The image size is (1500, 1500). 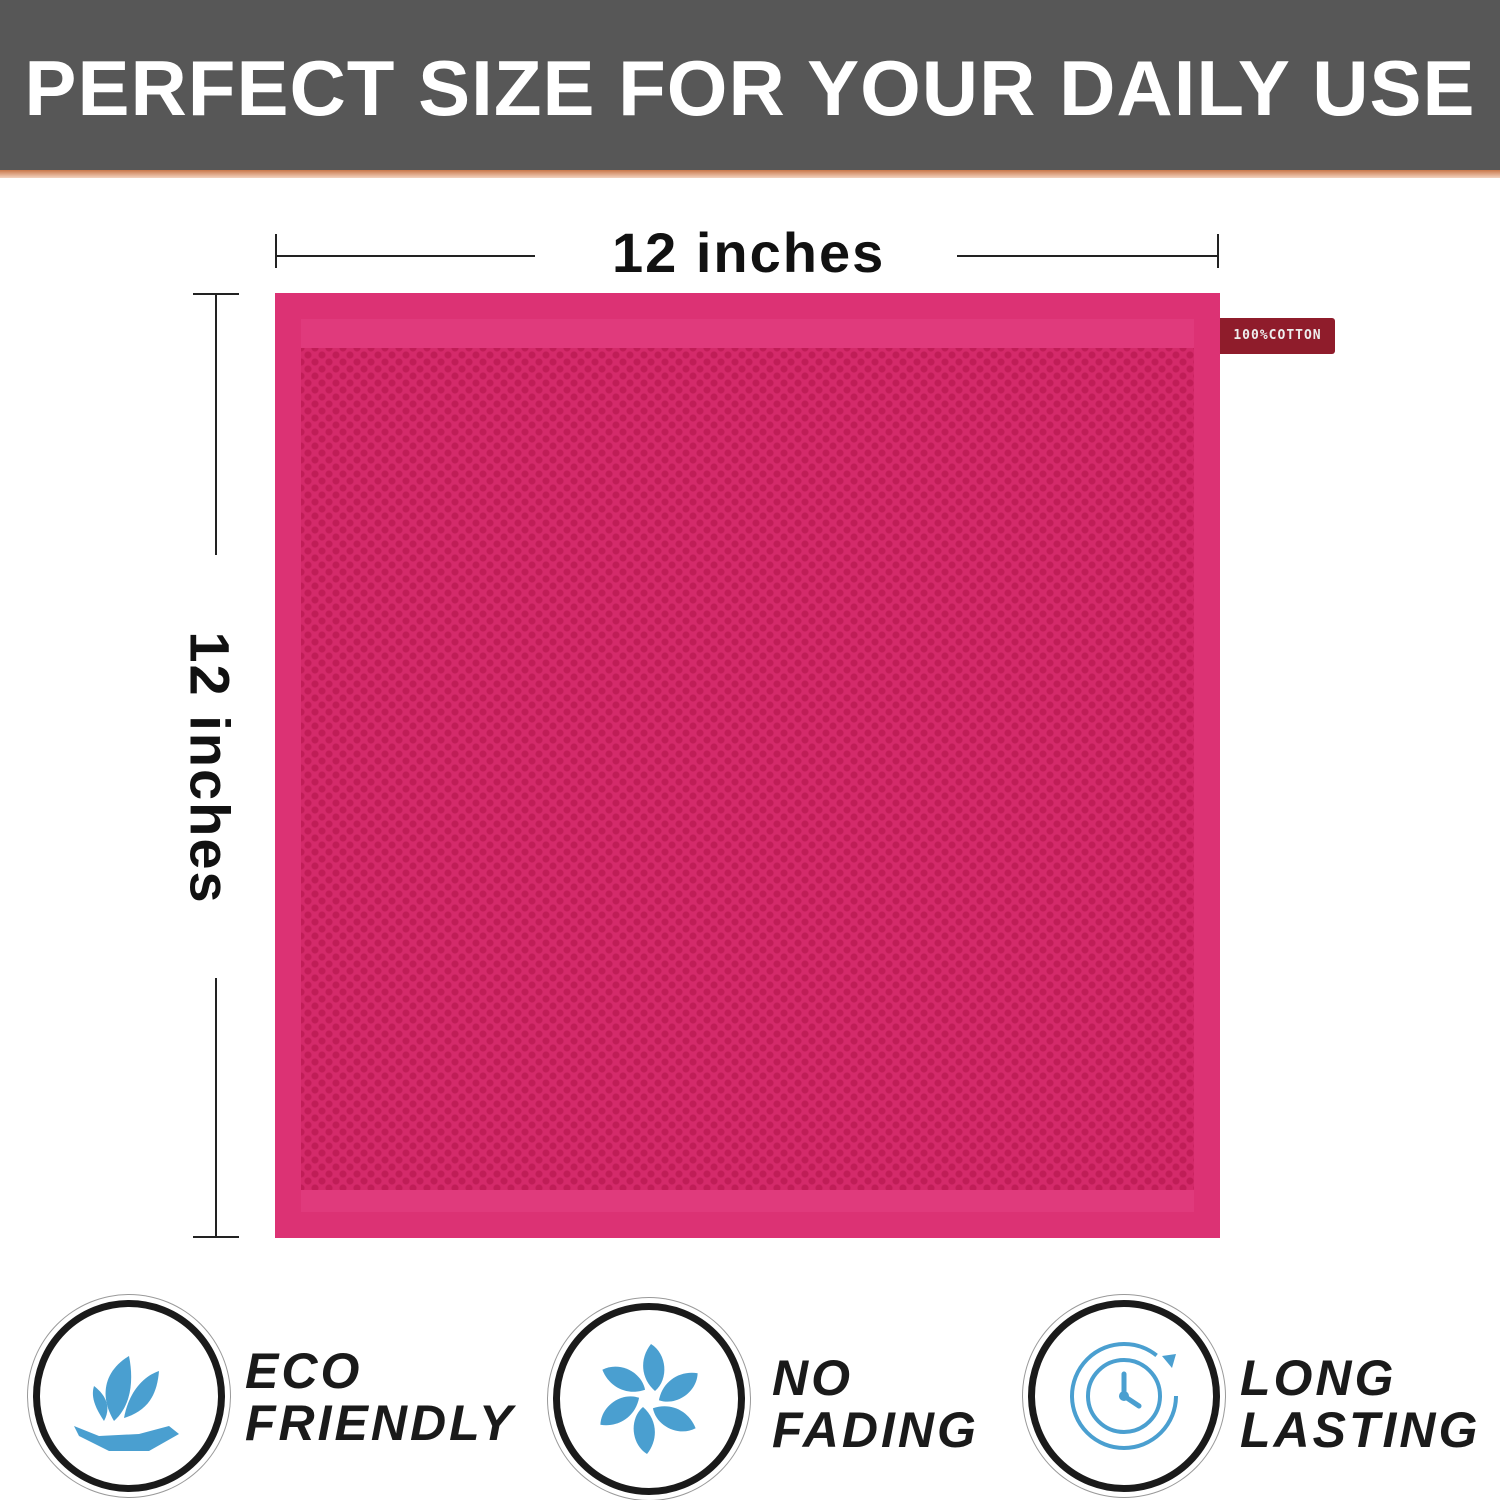 I want to click on no-fading-badge, so click(x=649, y=1399).